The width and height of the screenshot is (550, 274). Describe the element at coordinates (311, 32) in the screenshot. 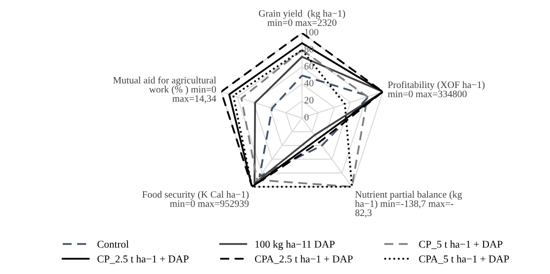

I see `y-tick-label: 100` at that location.